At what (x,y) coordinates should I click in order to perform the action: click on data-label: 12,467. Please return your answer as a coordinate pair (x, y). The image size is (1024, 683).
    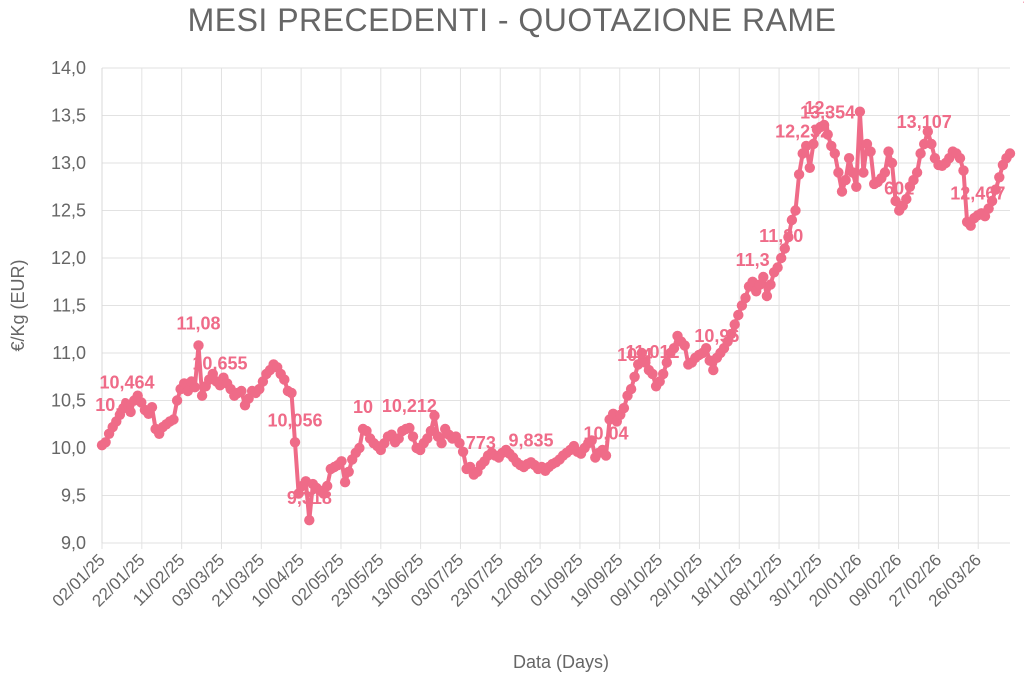
    Looking at the image, I should click on (977, 193).